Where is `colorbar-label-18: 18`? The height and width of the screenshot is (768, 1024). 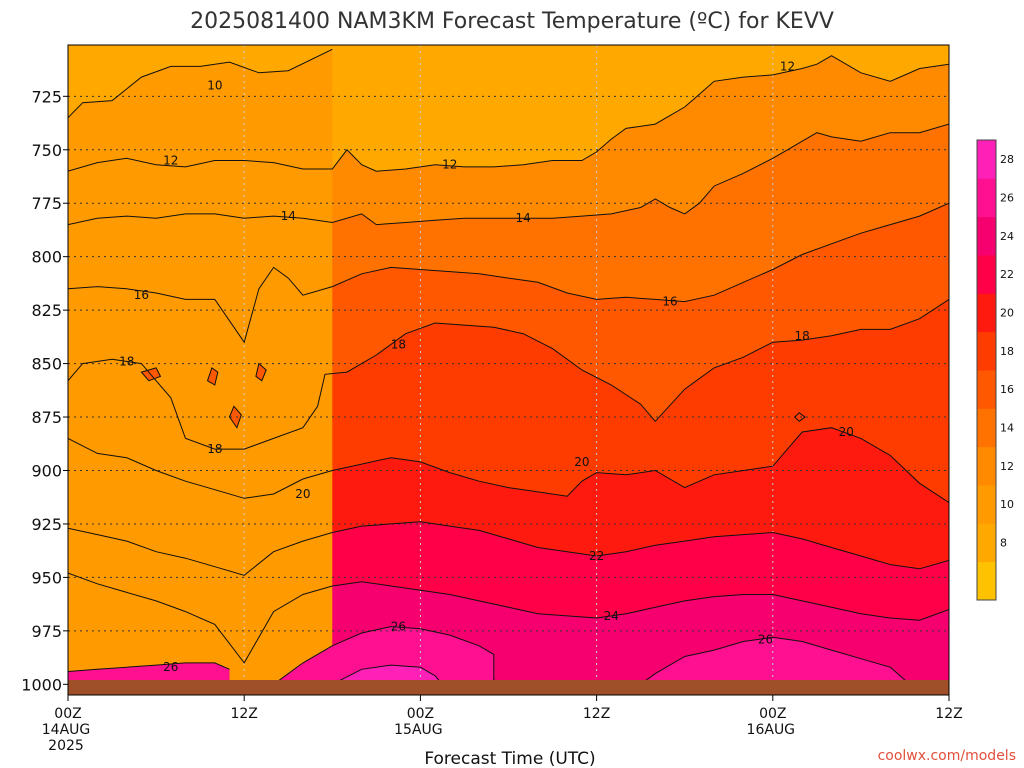 colorbar-label-18: 18 is located at coordinates (1007, 351).